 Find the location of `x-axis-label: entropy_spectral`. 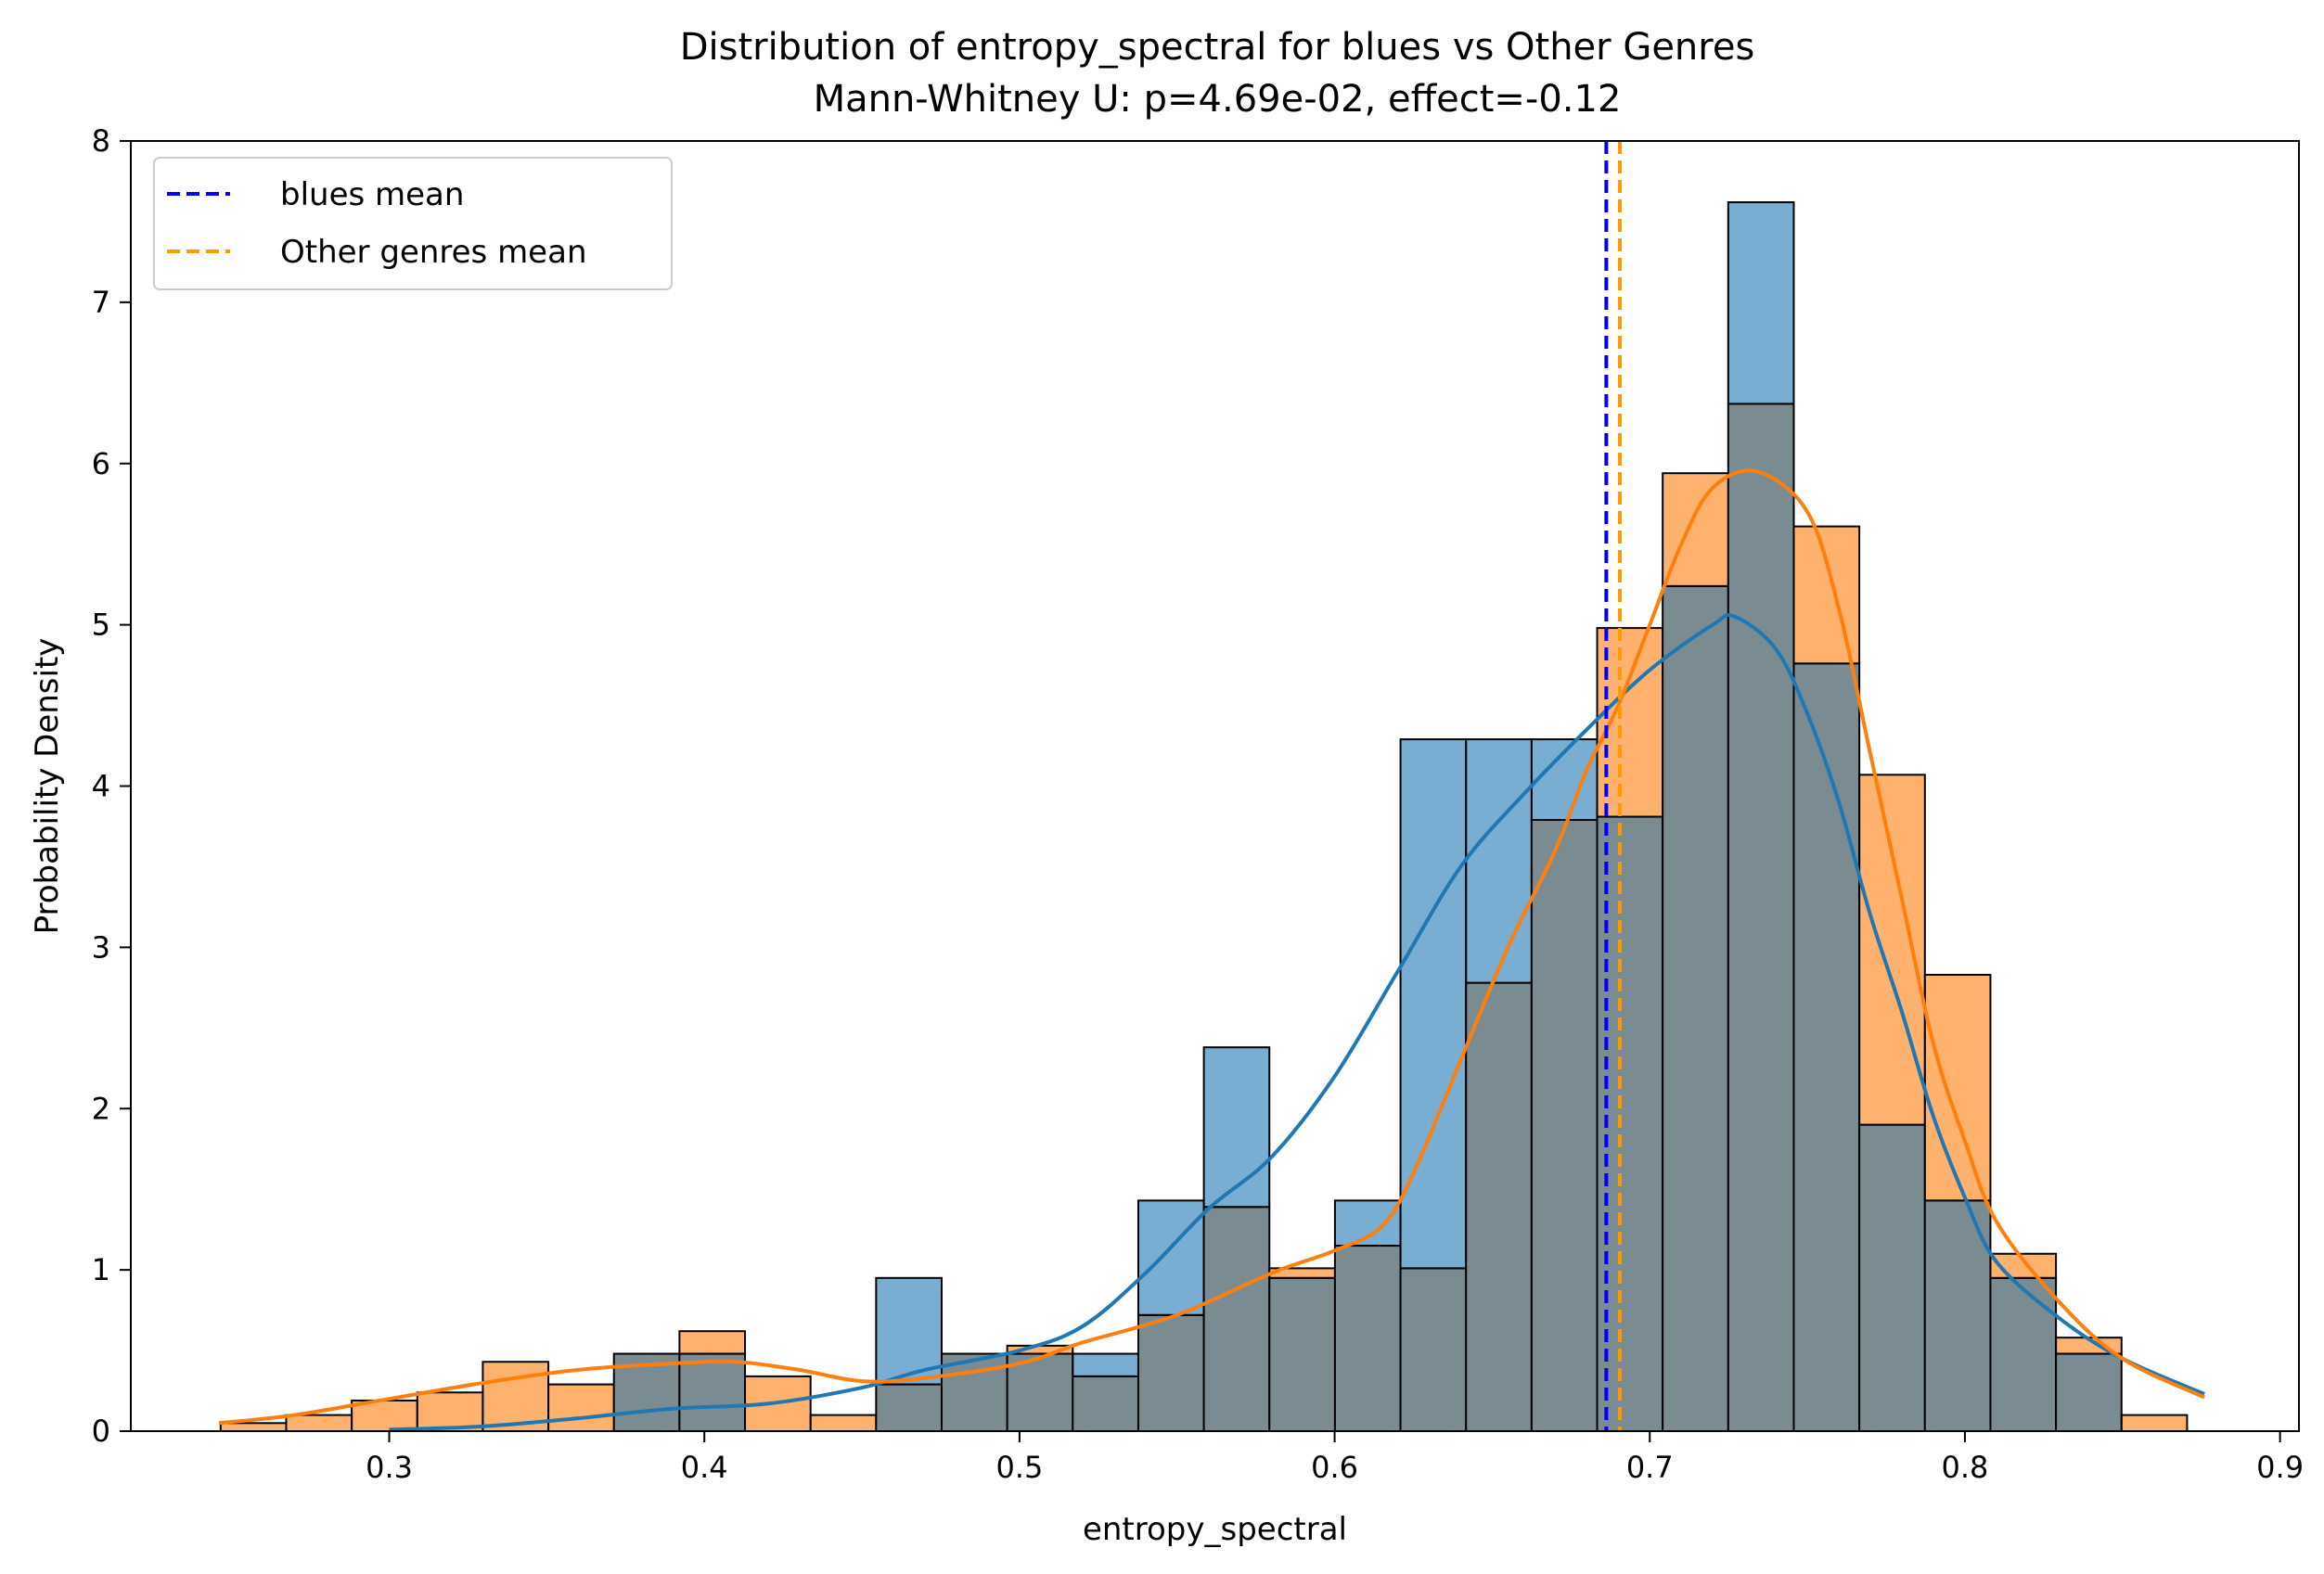

x-axis-label: entropy_spectral is located at coordinates (1215, 1529).